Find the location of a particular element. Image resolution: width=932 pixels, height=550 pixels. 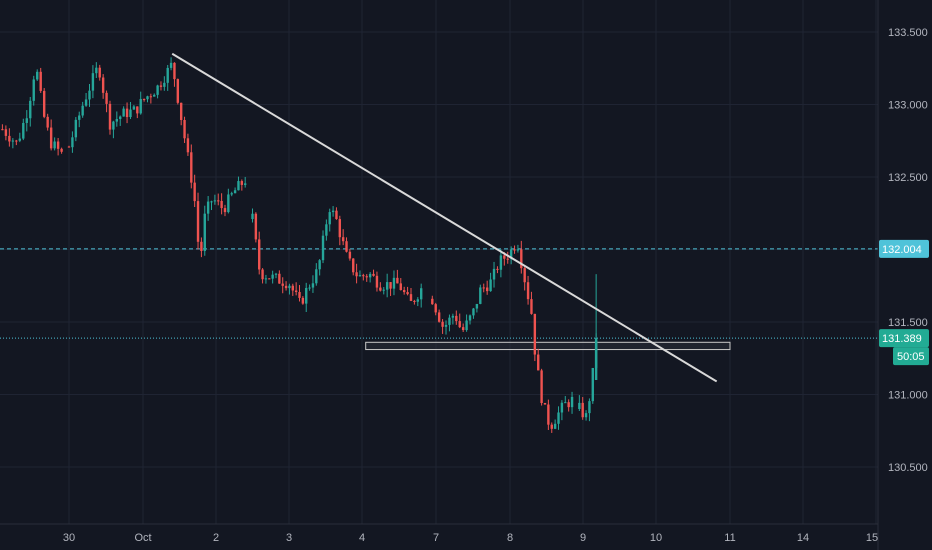

time-tick-label: Oct is located at coordinates (142, 538).